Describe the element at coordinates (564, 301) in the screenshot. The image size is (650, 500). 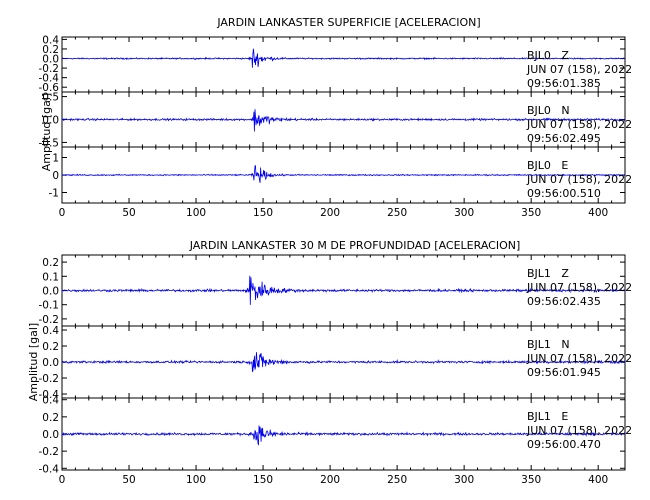
I see `time-label: 09:56:02.435` at that location.